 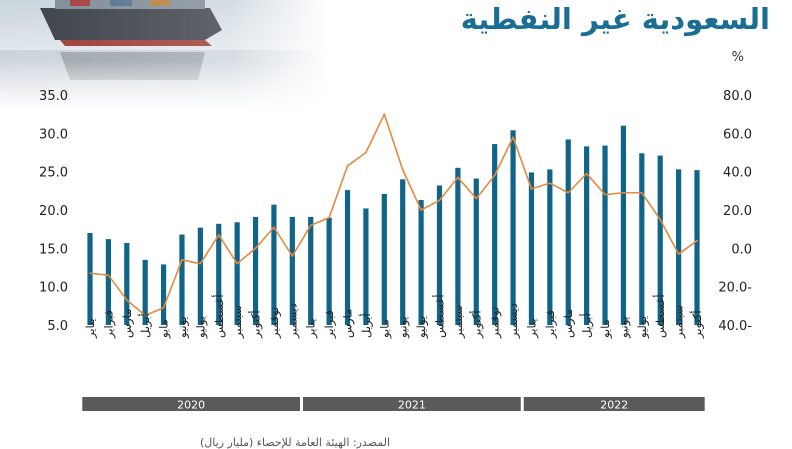 I want to click on right-tick-label: 0.0, so click(x=741, y=249).